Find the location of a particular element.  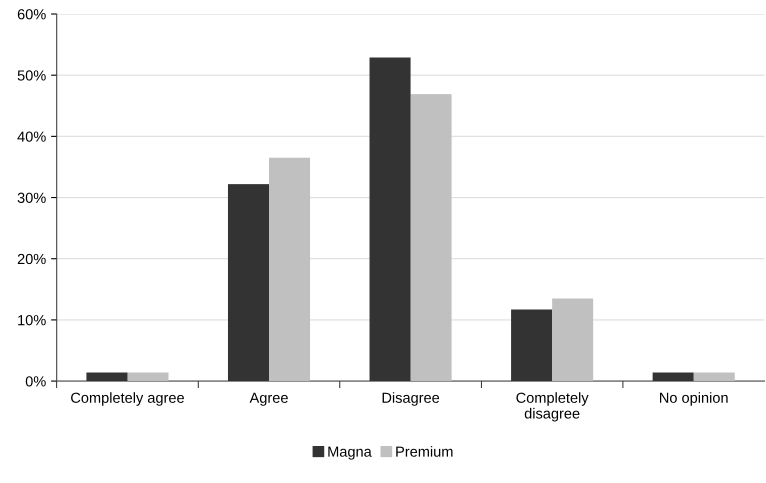

x-tick-label: No opinion is located at coordinates (694, 399).